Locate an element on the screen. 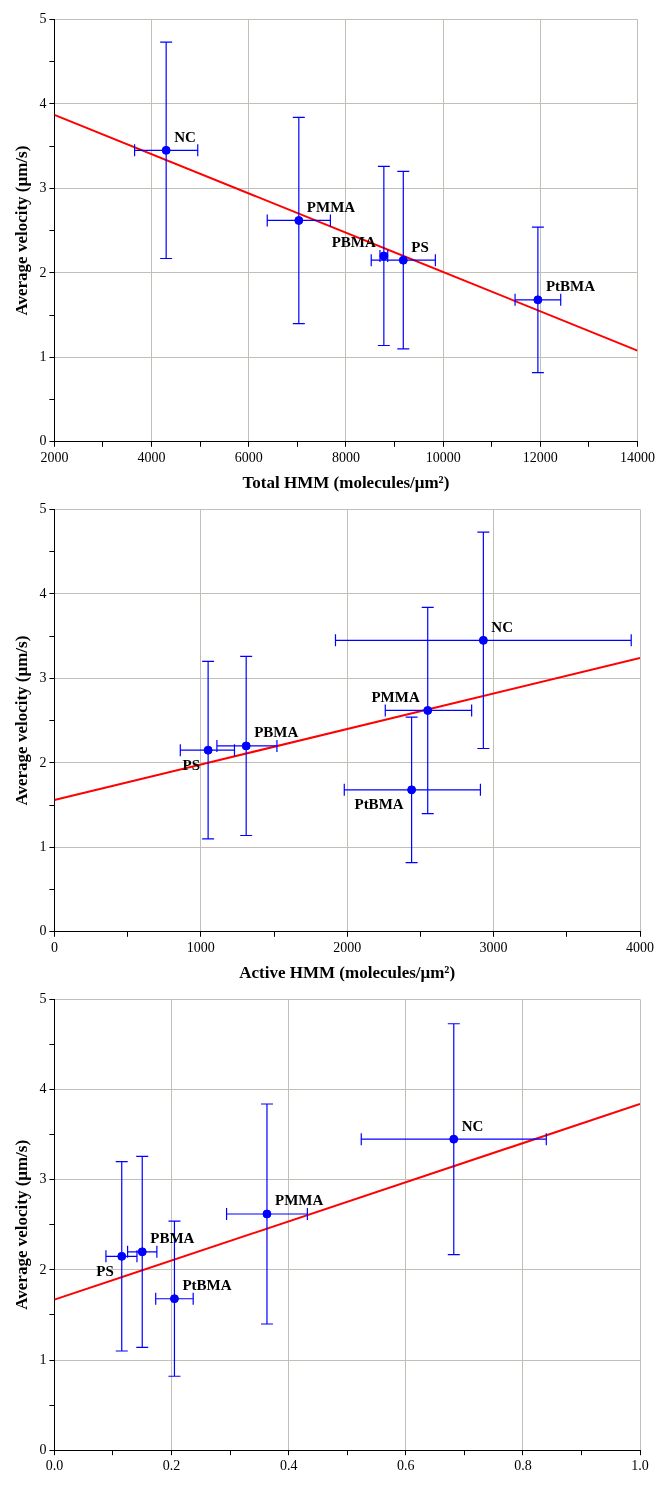  x-axis-title: Total HMM (molecules/μm²) is located at coordinates (346, 483).